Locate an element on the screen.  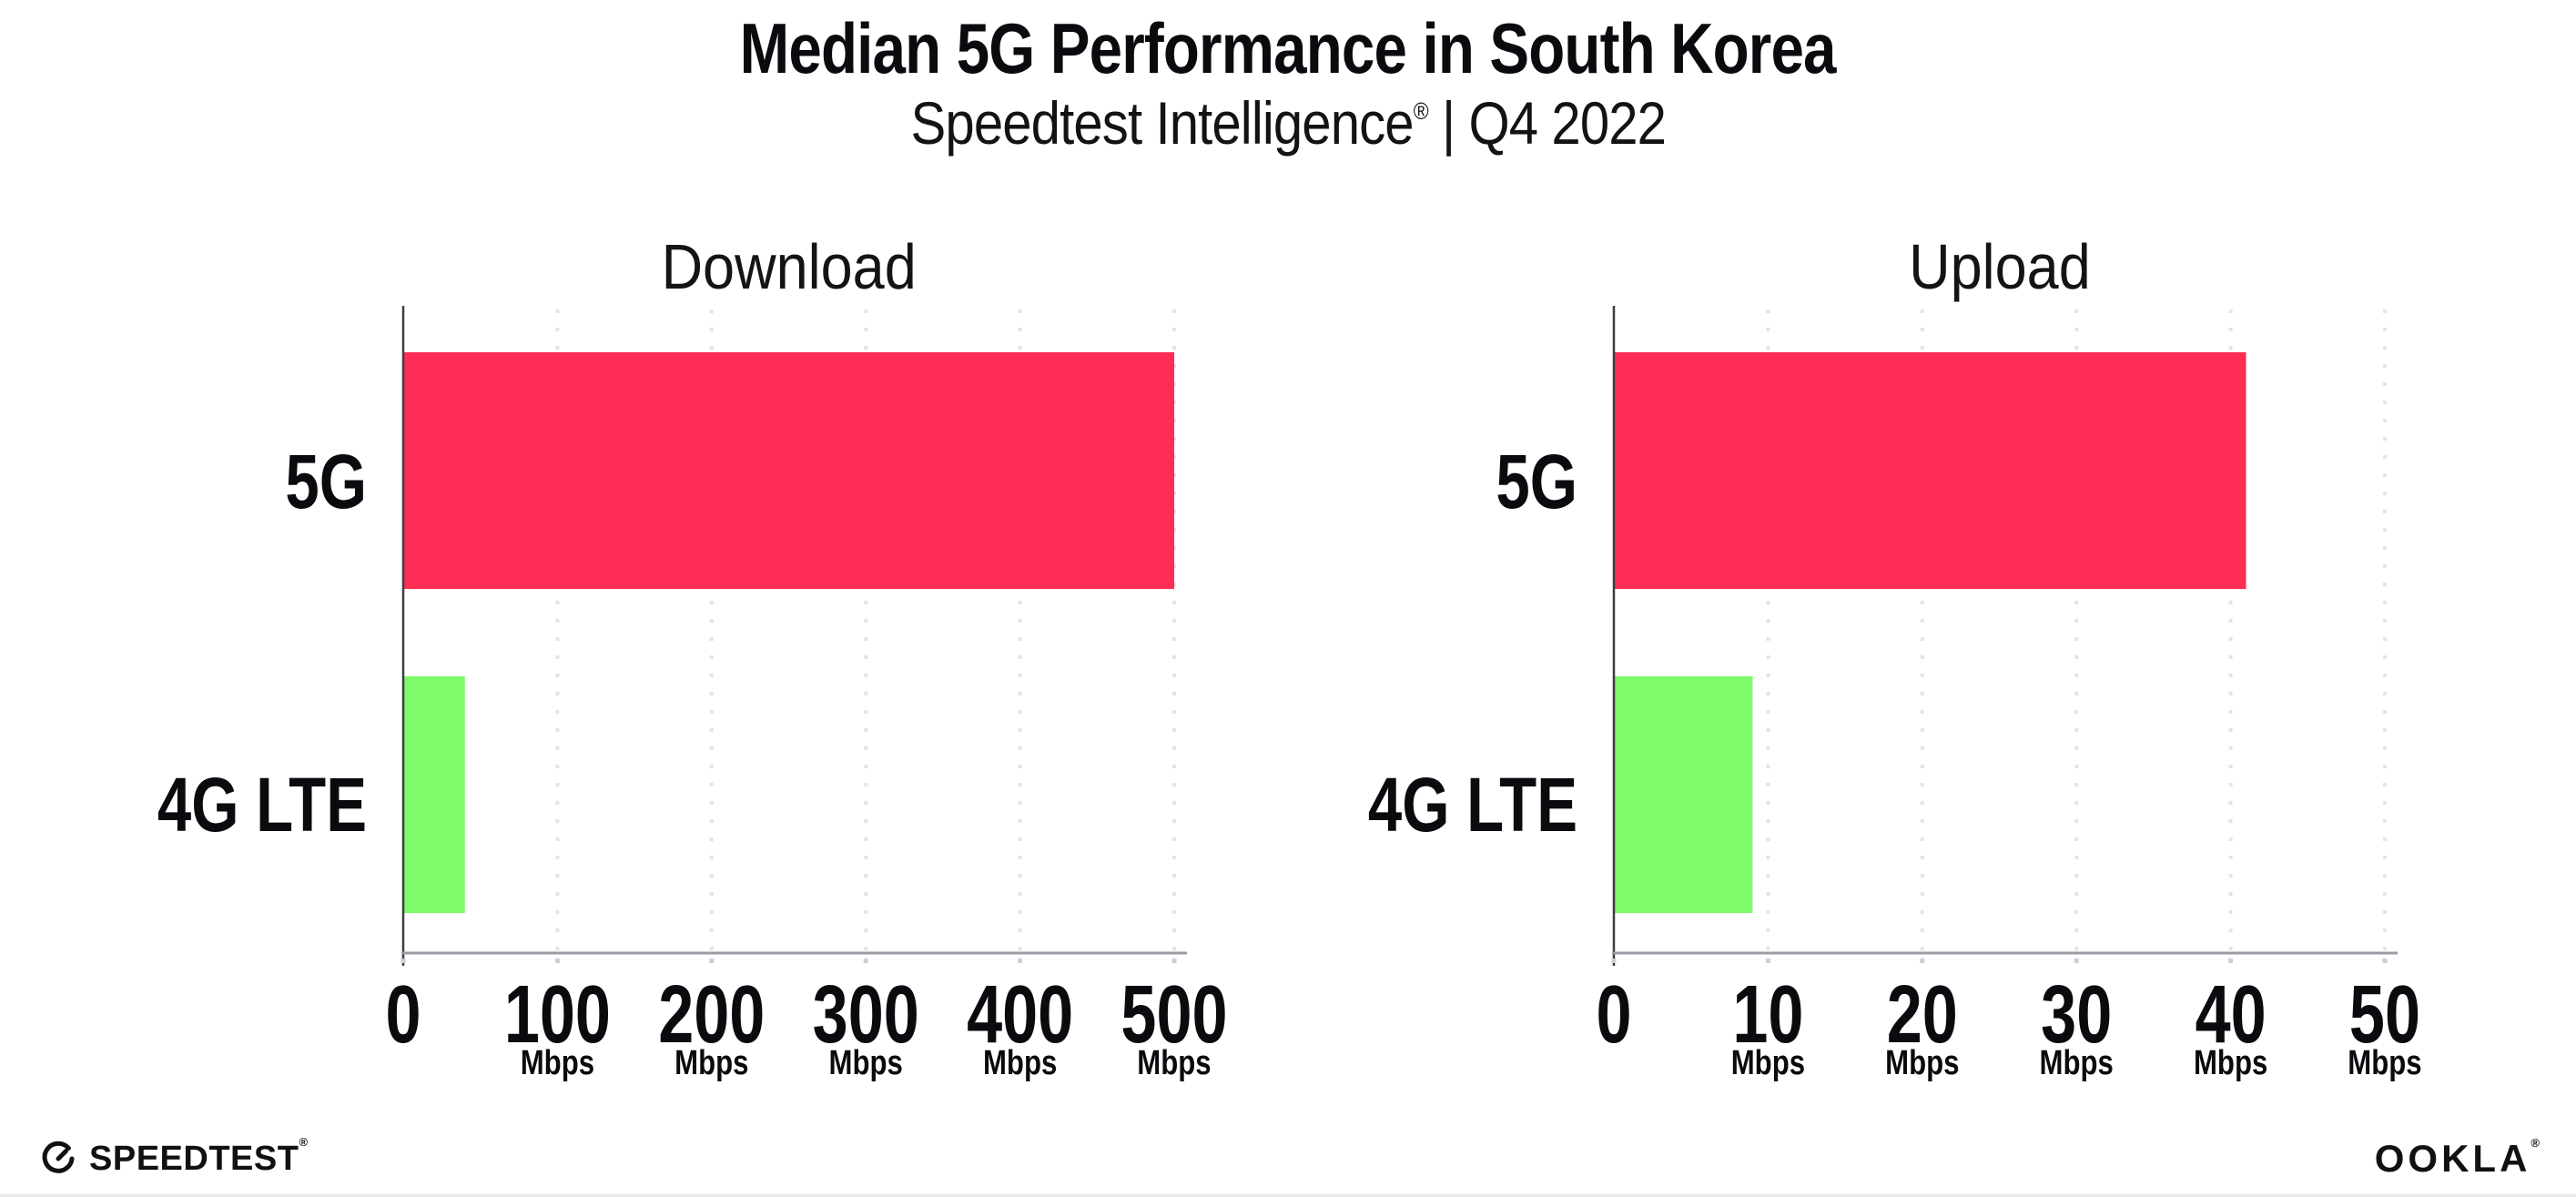
tick-label-400: 400 is located at coordinates (1020, 1015).